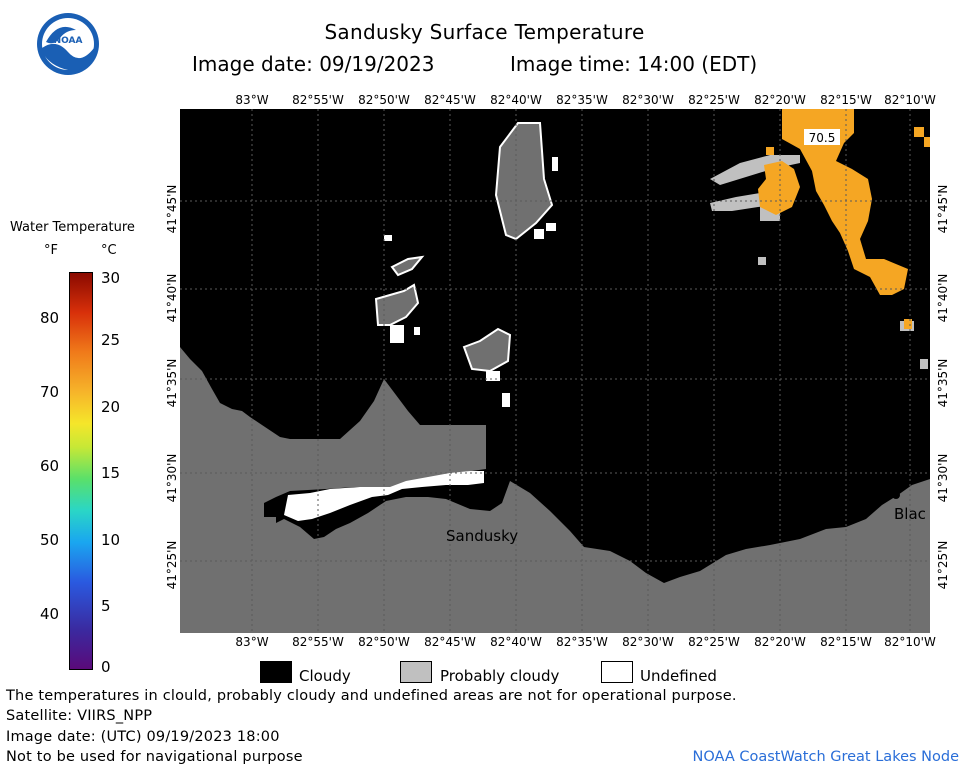 This screenshot has height=773, width=969. I want to click on footer-navigation-warning: Not to be used for navigational purpose, so click(154, 757).